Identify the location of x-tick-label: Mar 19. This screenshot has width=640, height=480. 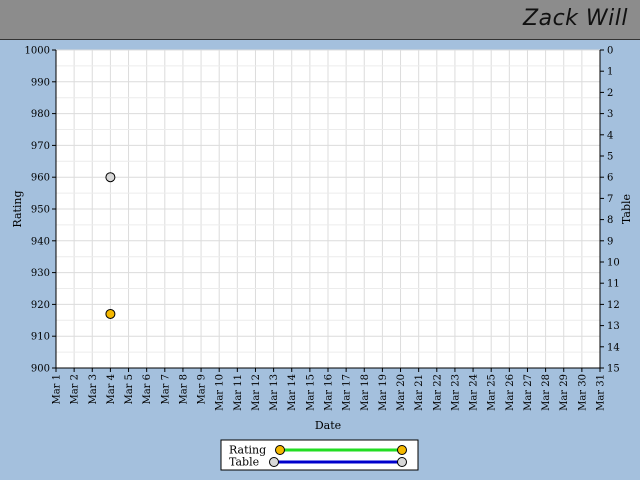
(383, 392).